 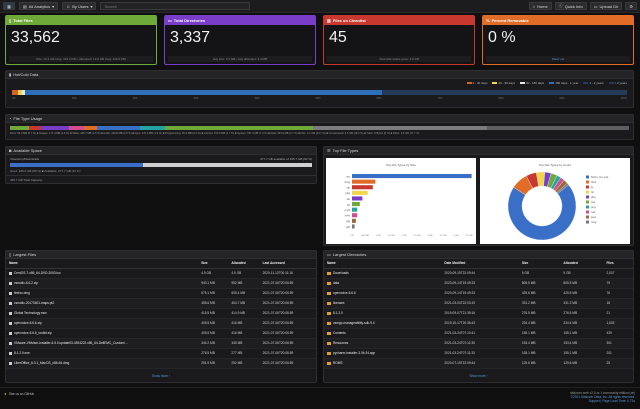 What do you see at coordinates (570, 6) in the screenshot?
I see `quick-info-button: ⓘ Quick Info` at bounding box center [570, 6].